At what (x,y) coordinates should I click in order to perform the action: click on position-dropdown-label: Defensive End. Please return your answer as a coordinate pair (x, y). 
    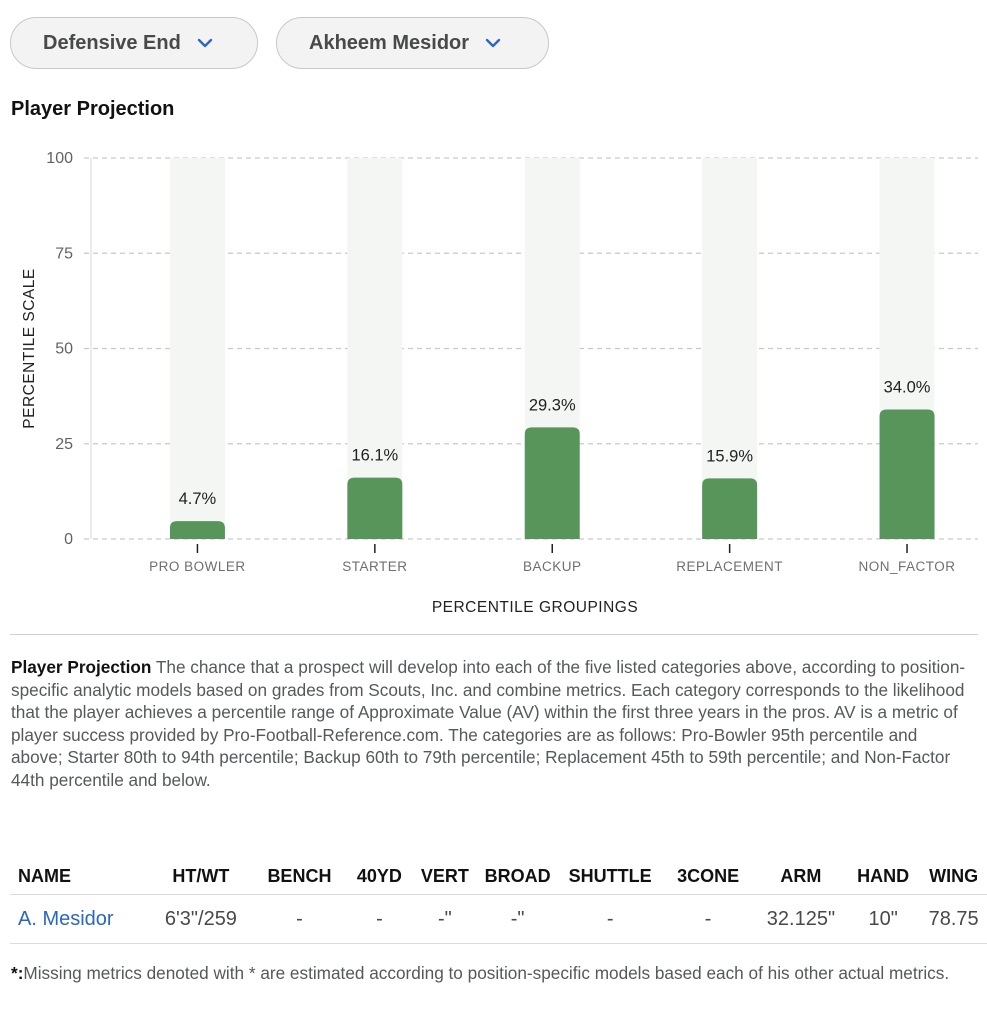
    Looking at the image, I should click on (112, 42).